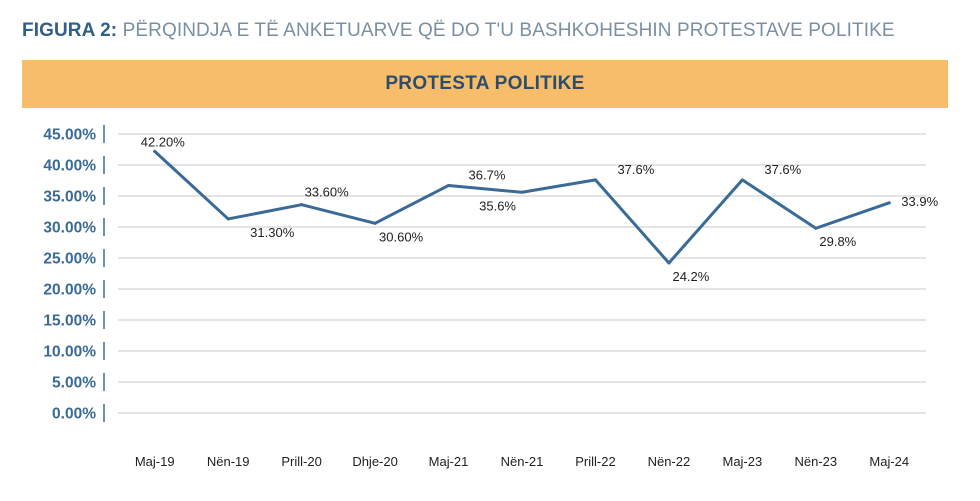 This screenshot has width=980, height=501. Describe the element at coordinates (69, 228) in the screenshot. I see `y-tick-label: 30.00%` at that location.